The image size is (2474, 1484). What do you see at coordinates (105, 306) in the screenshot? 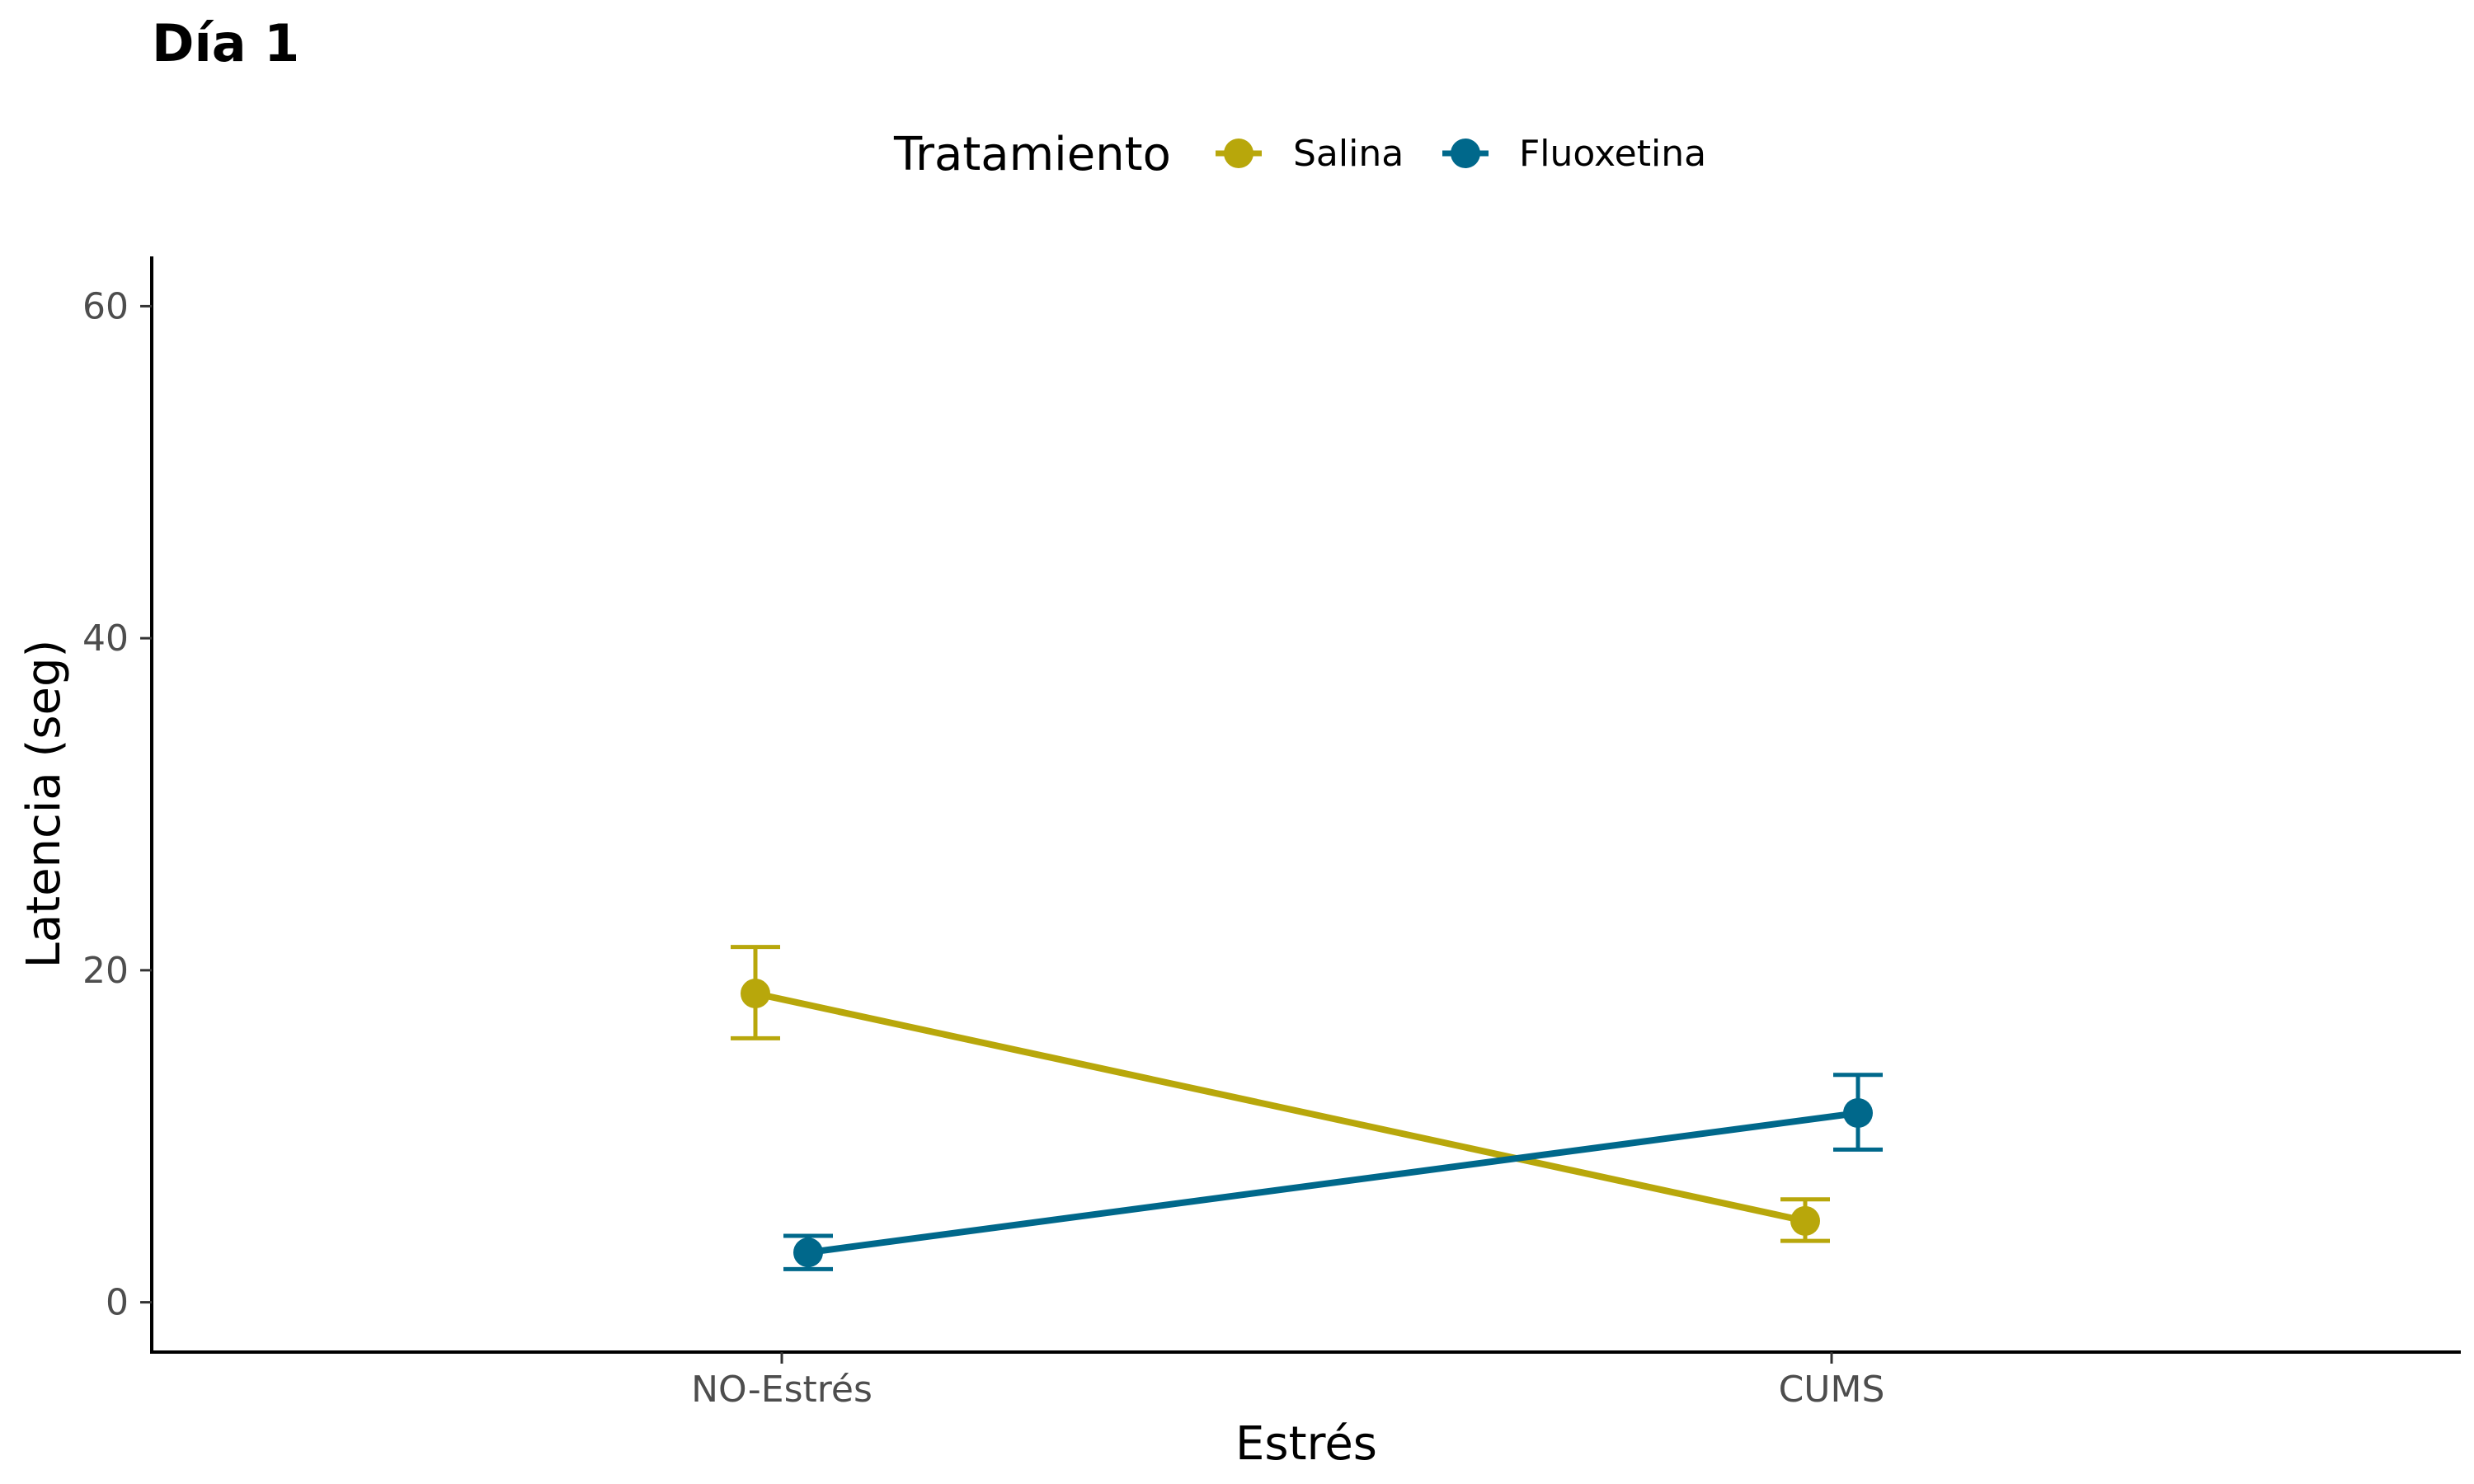
I see `y-tick-label: 60` at bounding box center [105, 306].